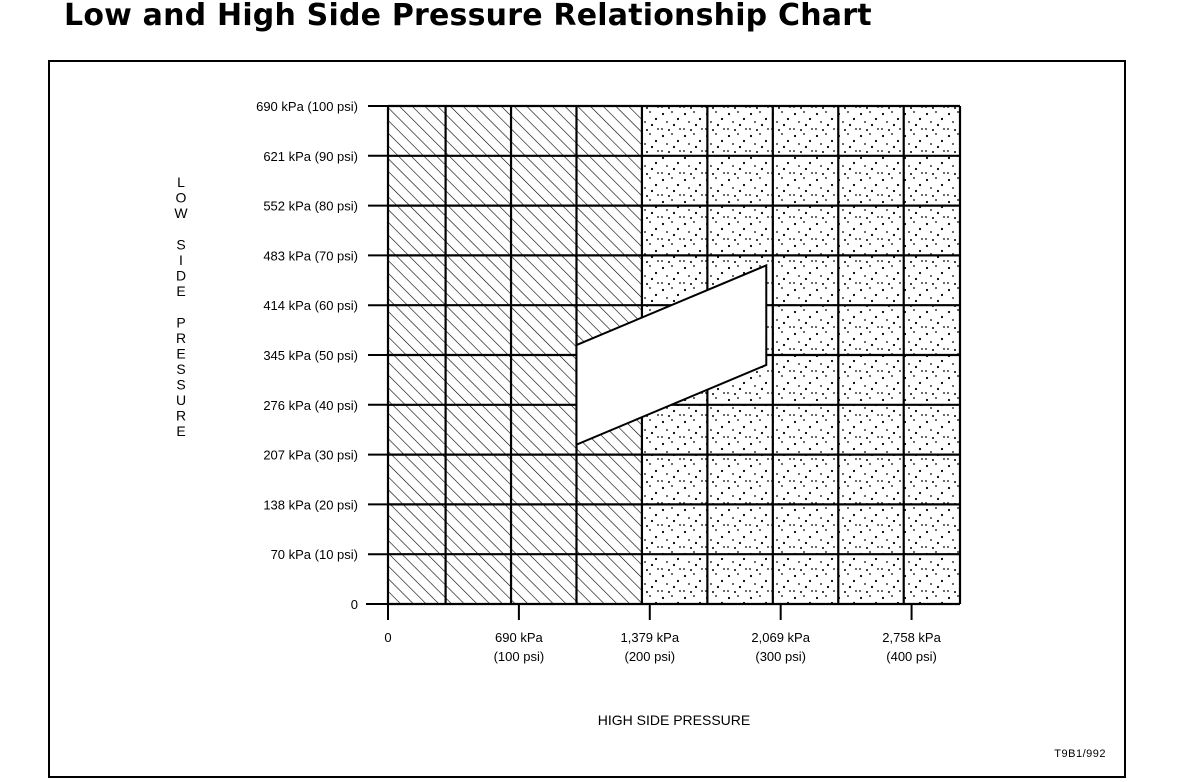 The width and height of the screenshot is (1184, 782). What do you see at coordinates (519, 656) in the screenshot?
I see `x-tick-label-psi: (100 psi)` at bounding box center [519, 656].